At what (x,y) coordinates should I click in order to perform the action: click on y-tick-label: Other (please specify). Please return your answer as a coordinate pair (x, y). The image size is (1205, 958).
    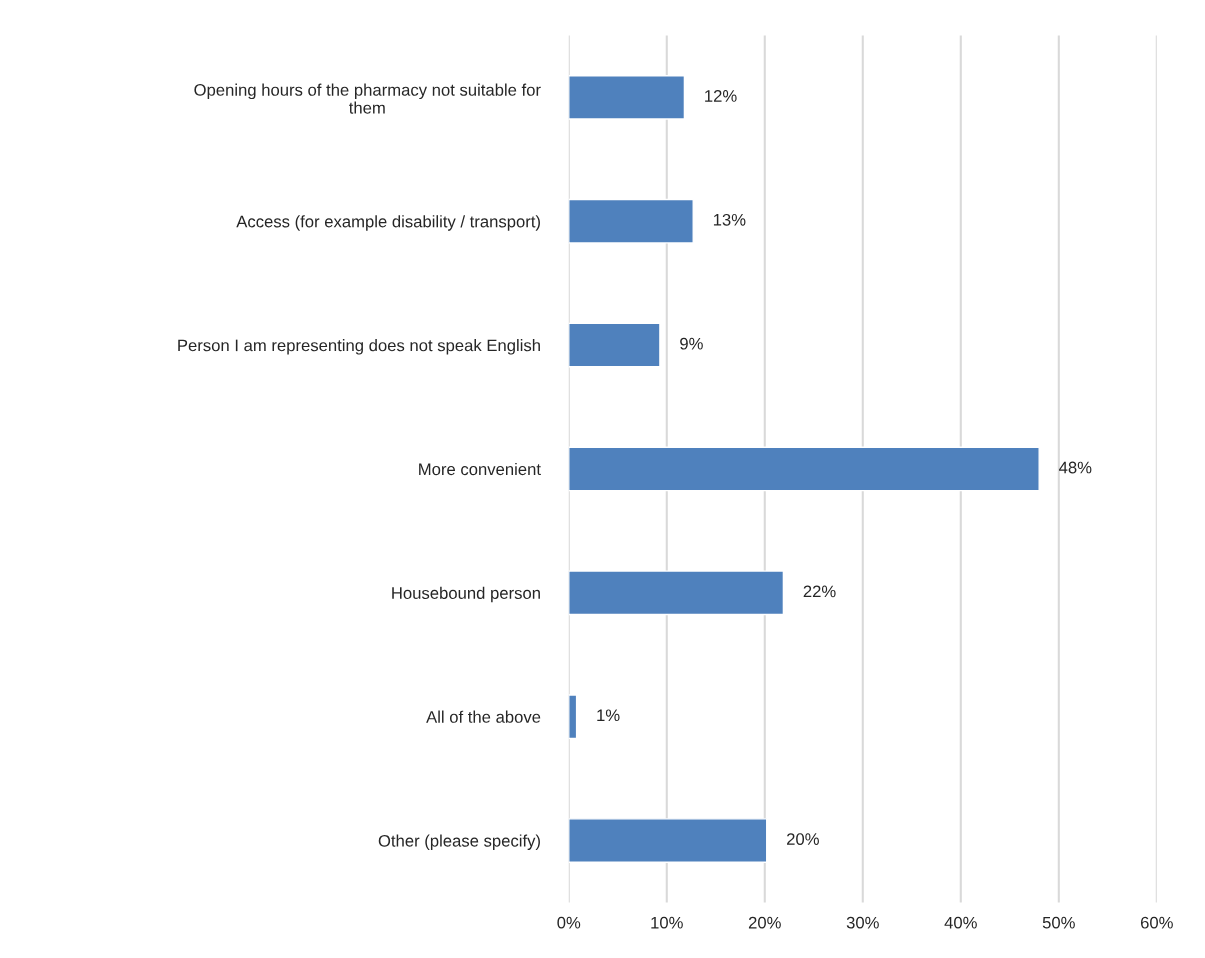
    Looking at the image, I should click on (459, 842).